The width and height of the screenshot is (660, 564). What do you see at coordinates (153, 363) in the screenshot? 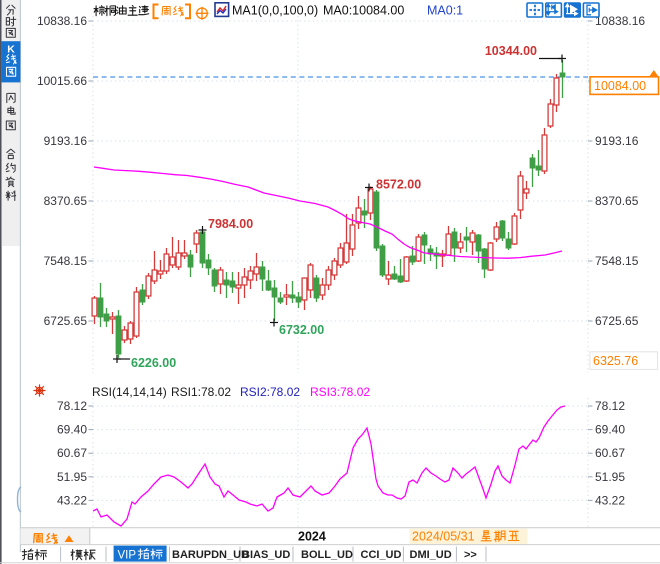
I see `svg-text: 6226.00` at bounding box center [153, 363].